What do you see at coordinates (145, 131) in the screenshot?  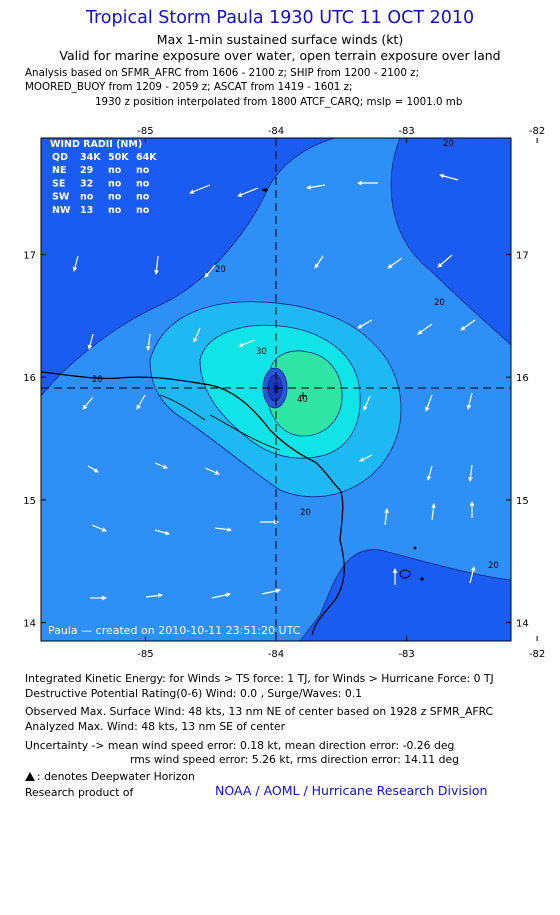 I see `lon-tick-label-top: -85` at bounding box center [145, 131].